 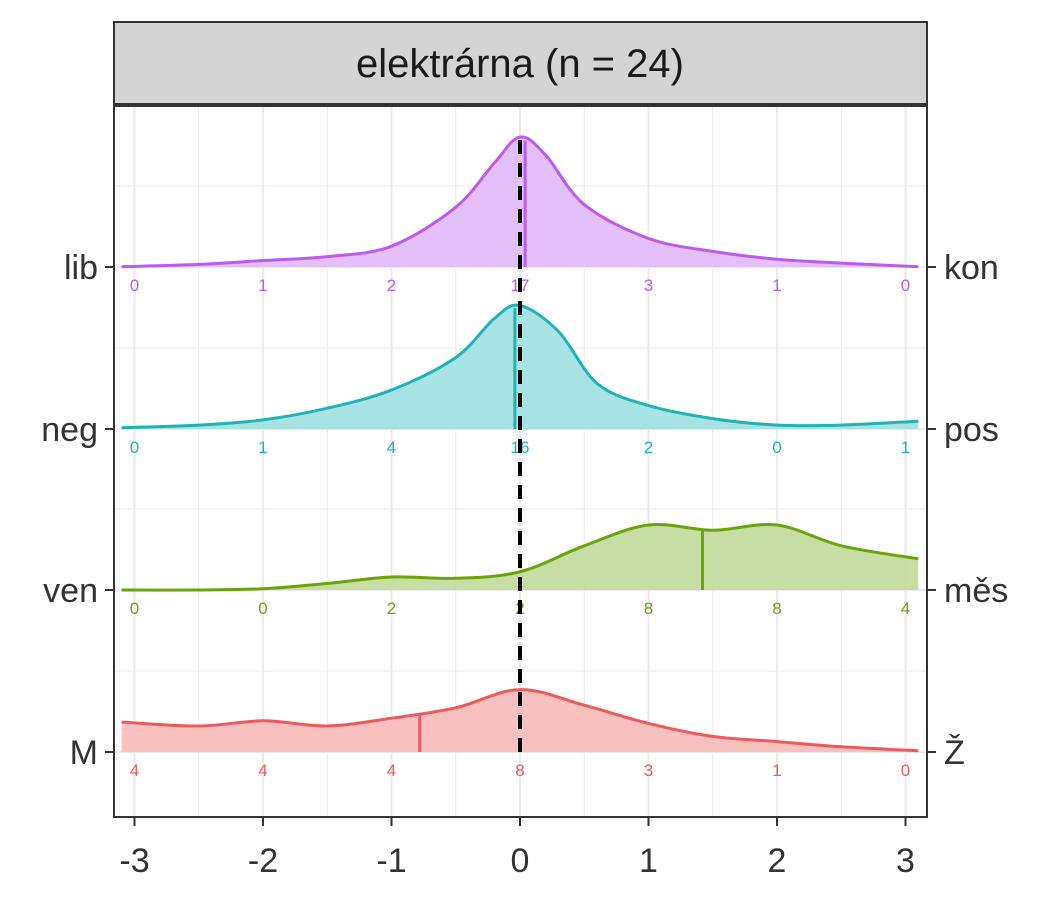 I want to click on x-axis: -3 -2 -1 0 1 2 3, so click(x=517, y=848).